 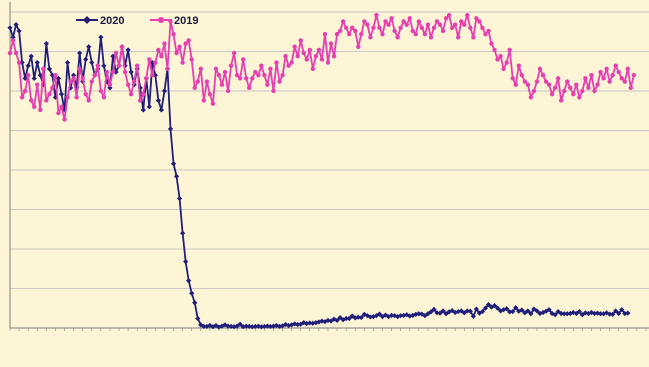 I want to click on legend-marker-2019, so click(x=161, y=20).